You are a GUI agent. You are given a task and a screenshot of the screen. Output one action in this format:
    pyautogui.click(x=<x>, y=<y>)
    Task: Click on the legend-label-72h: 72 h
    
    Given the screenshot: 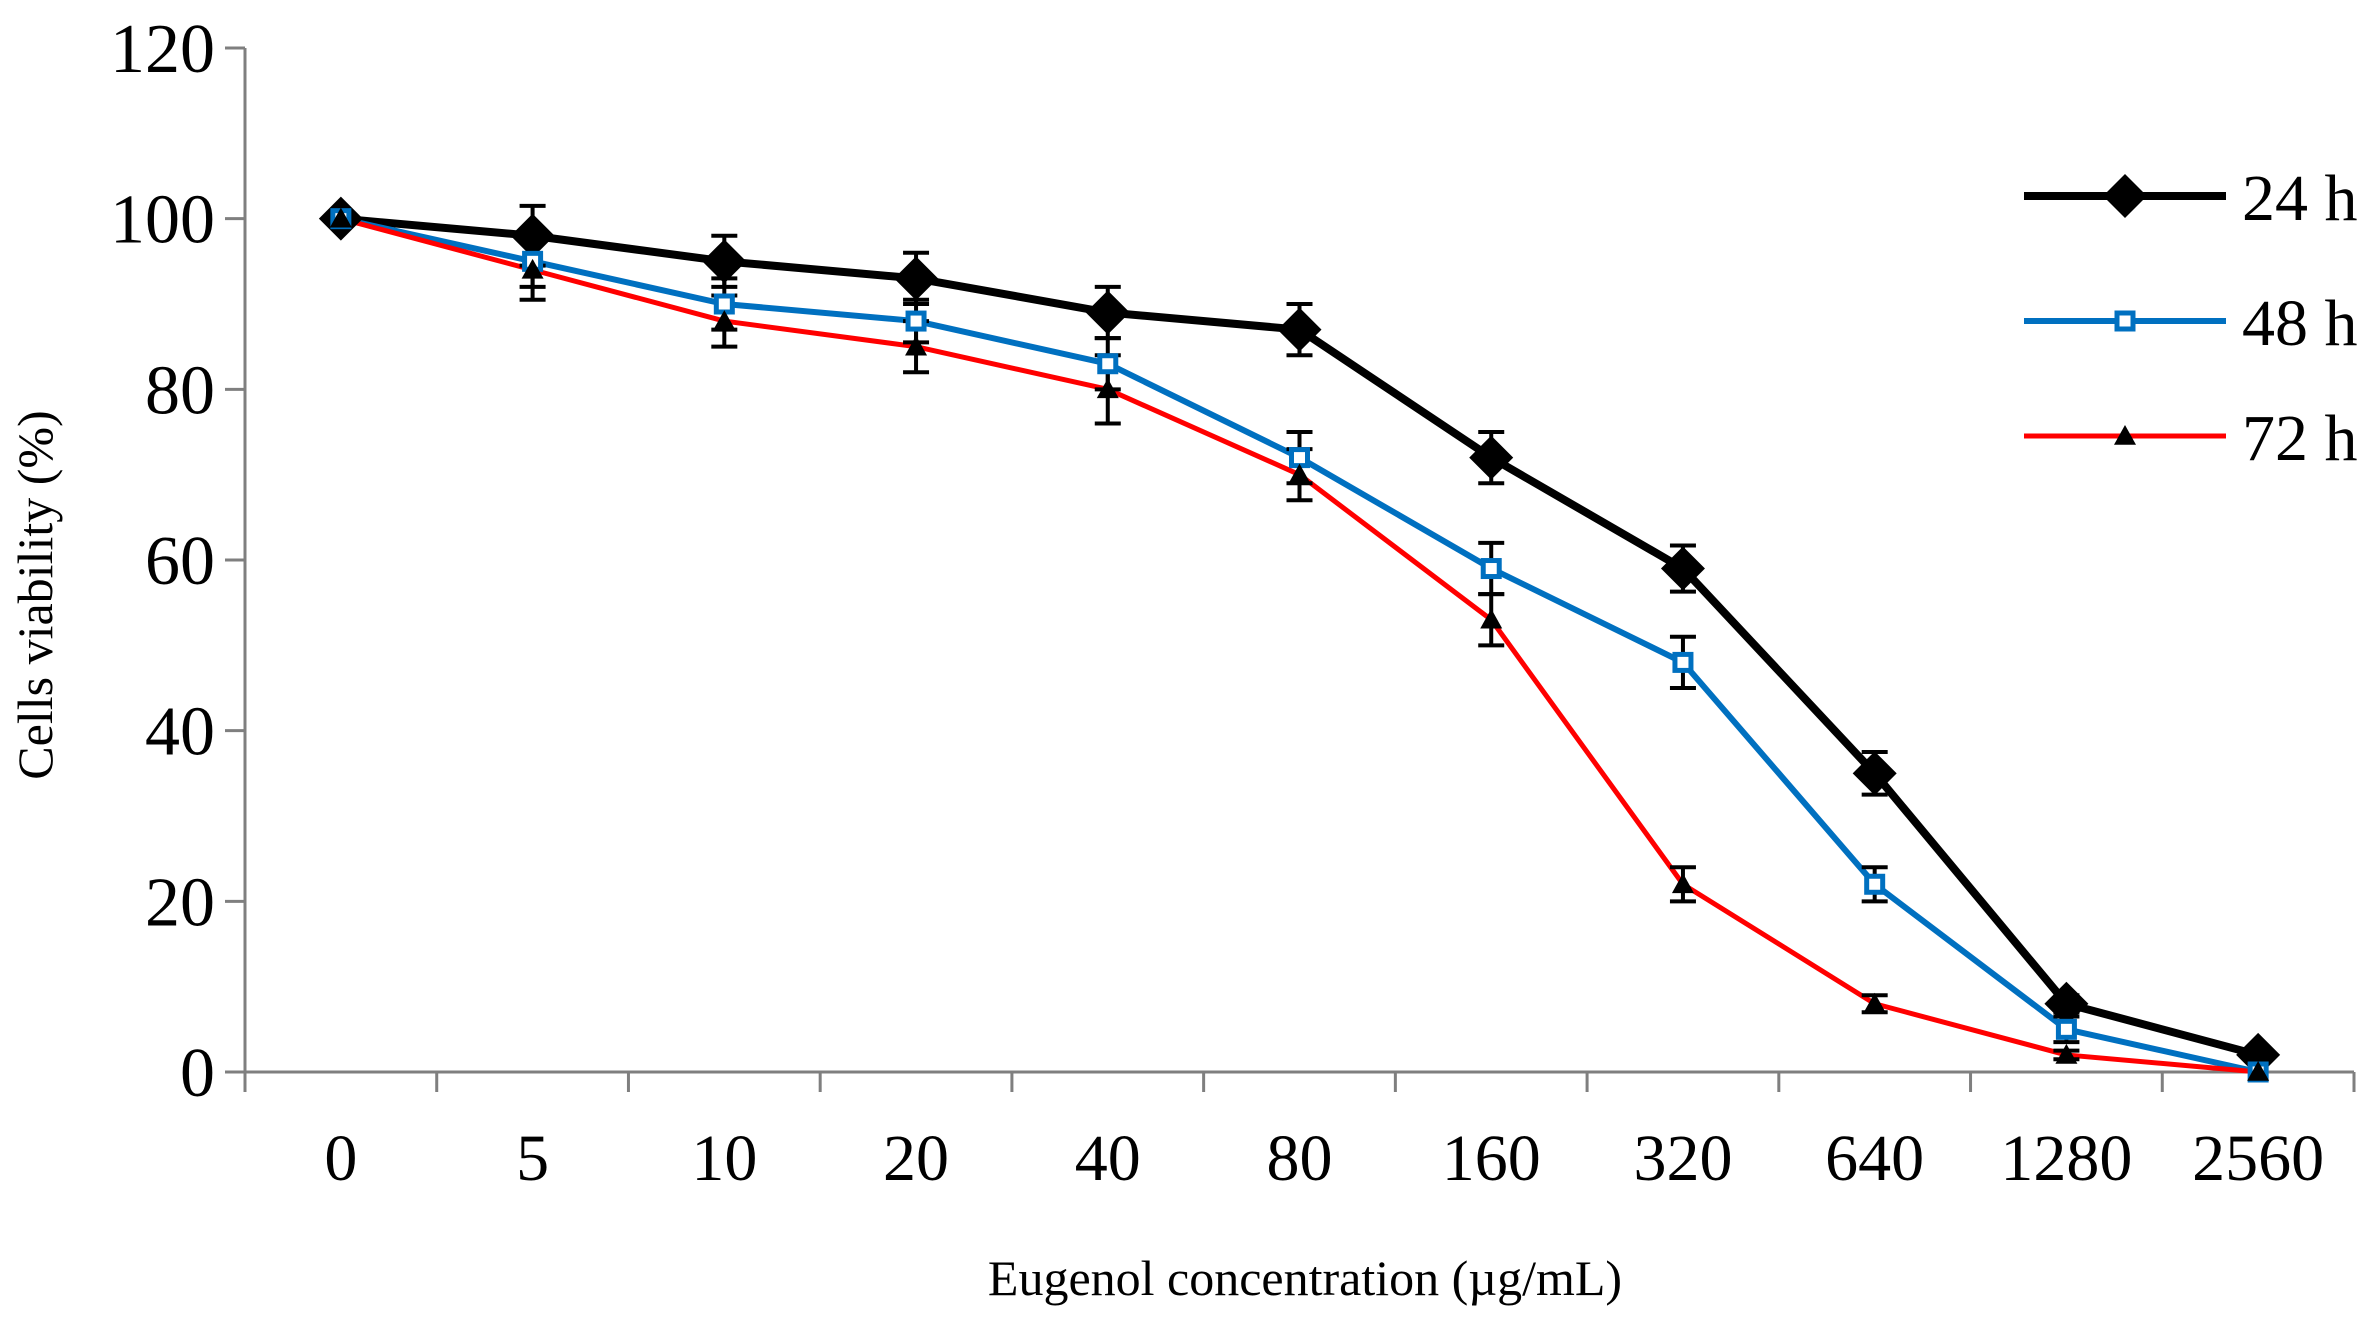 What is the action you would take?
    pyautogui.click(x=2300, y=438)
    